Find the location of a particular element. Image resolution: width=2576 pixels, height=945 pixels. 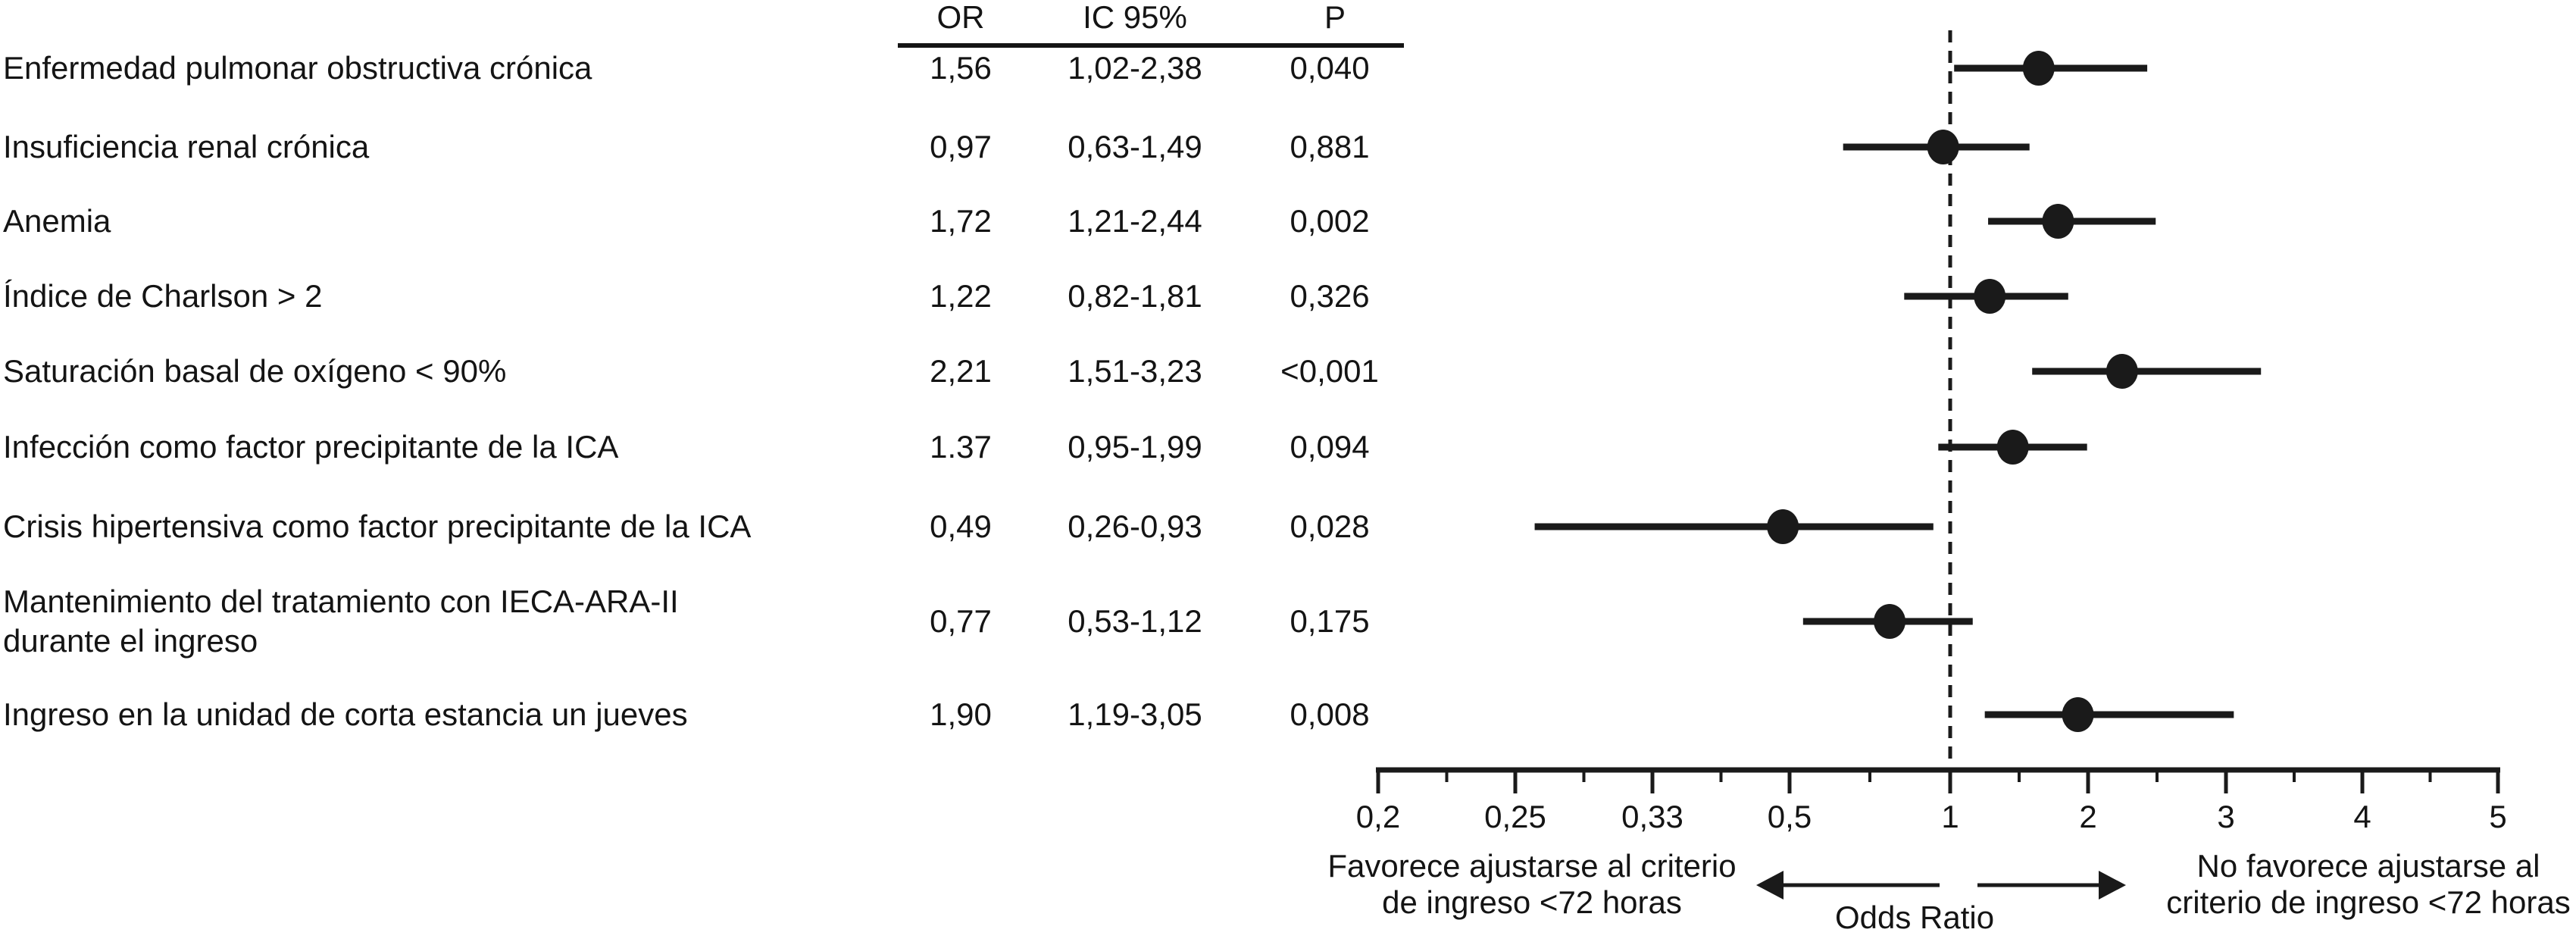

row-label: Saturación basal de oxígeno < 90% is located at coordinates (254, 371).